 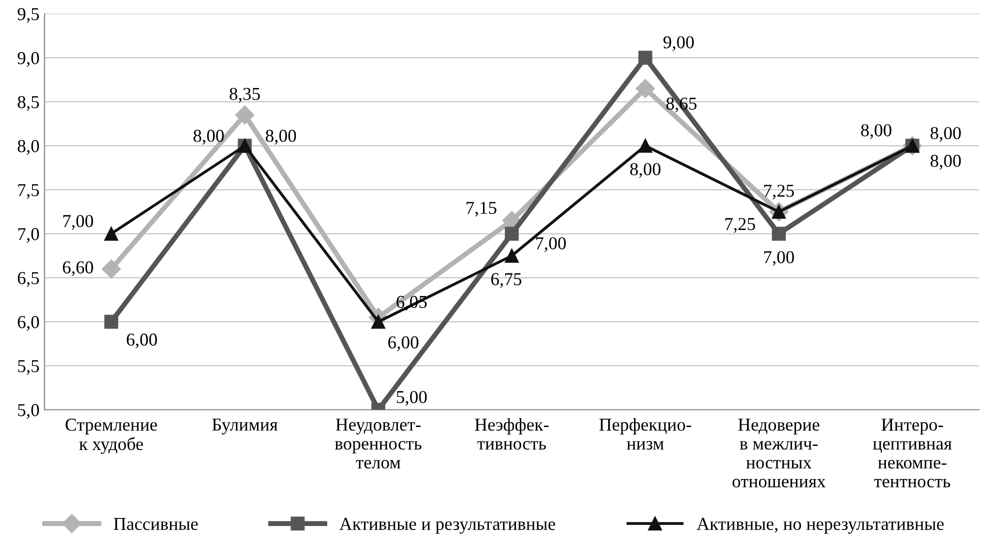 What do you see at coordinates (912, 453) in the screenshot?
I see `x-tick-label: Интеро- цептивная некомпе- тентность` at bounding box center [912, 453].